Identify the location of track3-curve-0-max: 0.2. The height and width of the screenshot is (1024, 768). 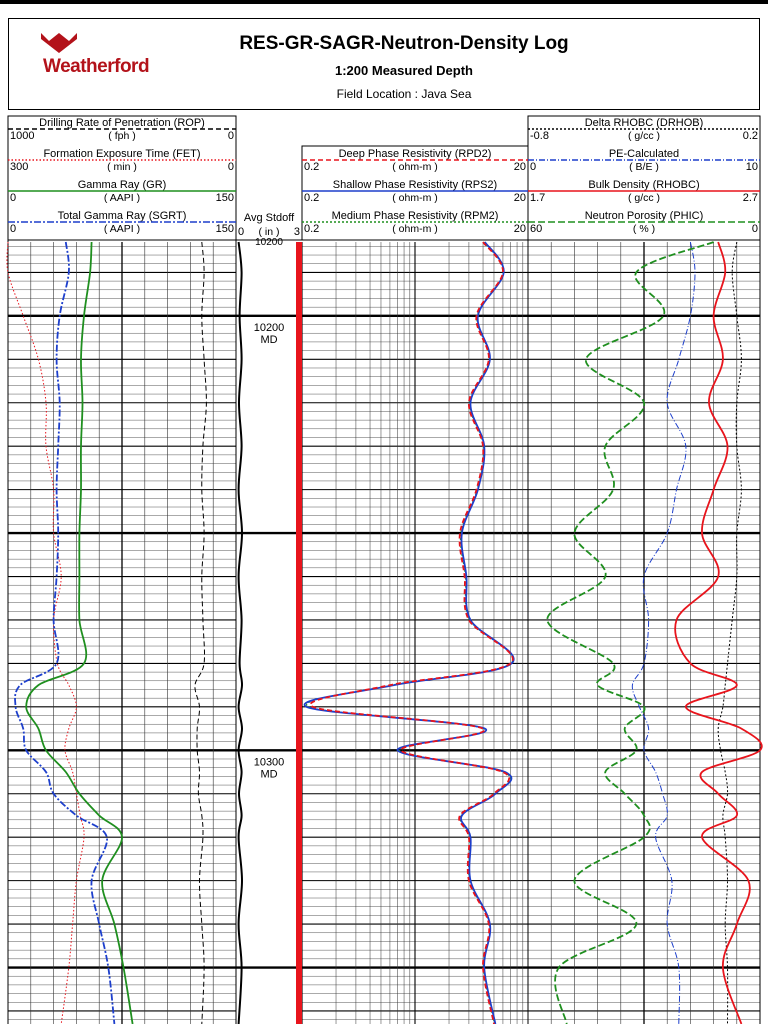
(750, 136).